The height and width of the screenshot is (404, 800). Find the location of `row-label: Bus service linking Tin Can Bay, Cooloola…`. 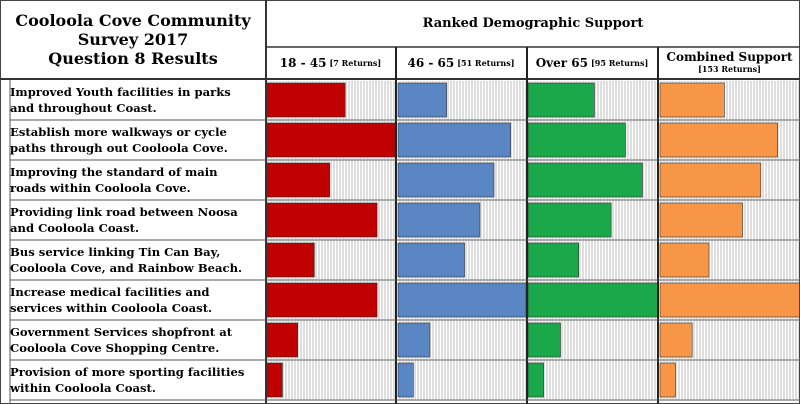

row-label: Bus service linking Tin Can Bay, Cooloola… is located at coordinates (136, 260).